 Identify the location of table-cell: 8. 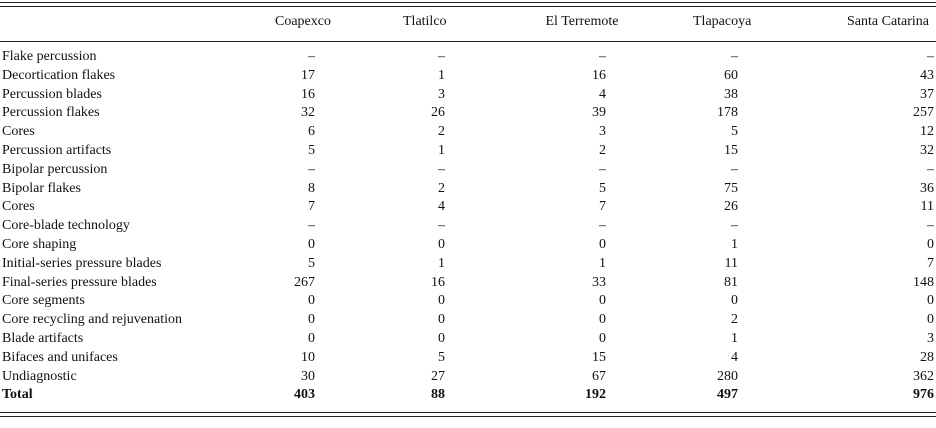
(311, 188).